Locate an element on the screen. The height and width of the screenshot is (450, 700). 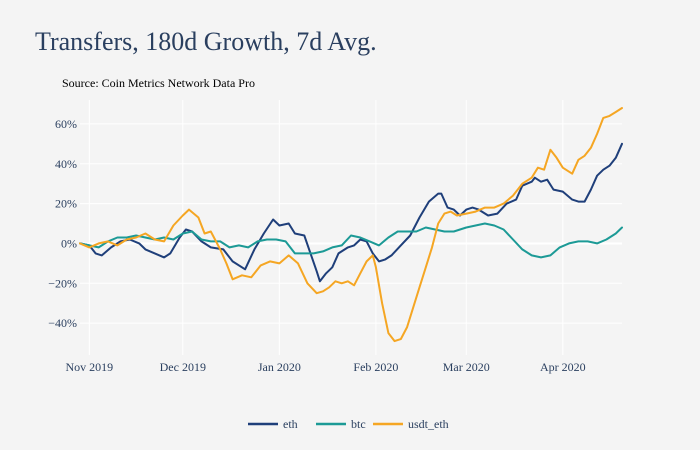
legend-item-eth: eth is located at coordinates (273, 424).